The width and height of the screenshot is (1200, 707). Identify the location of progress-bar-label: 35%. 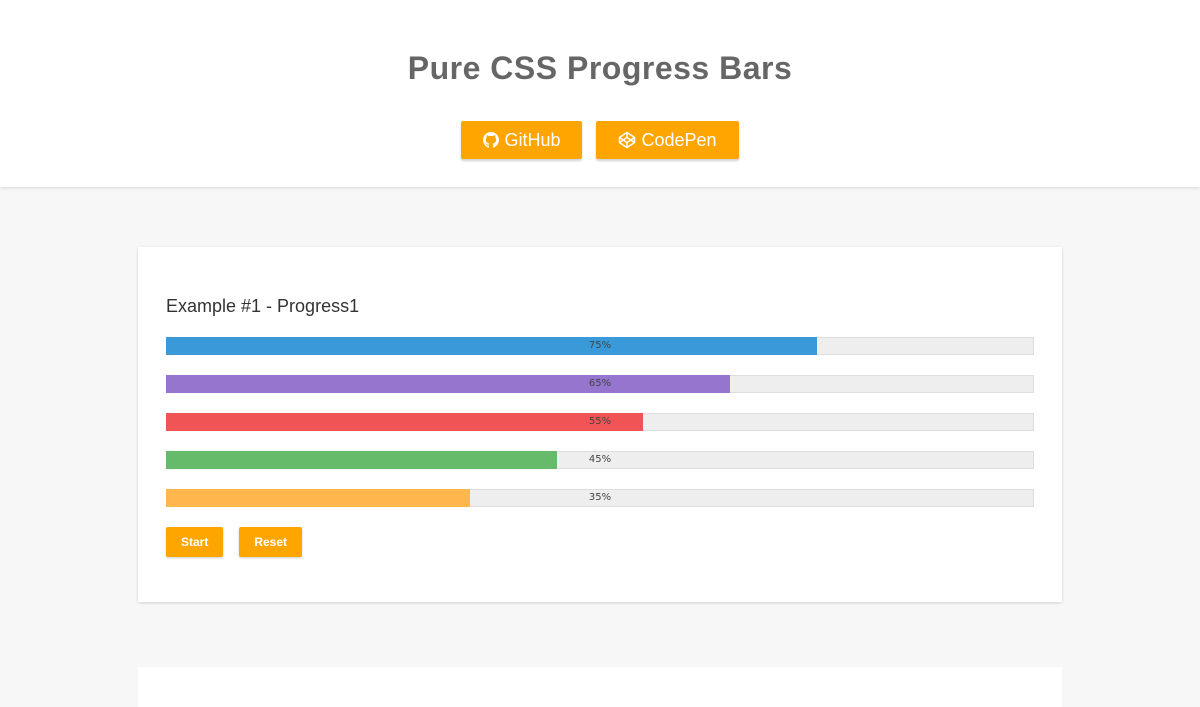
(600, 497).